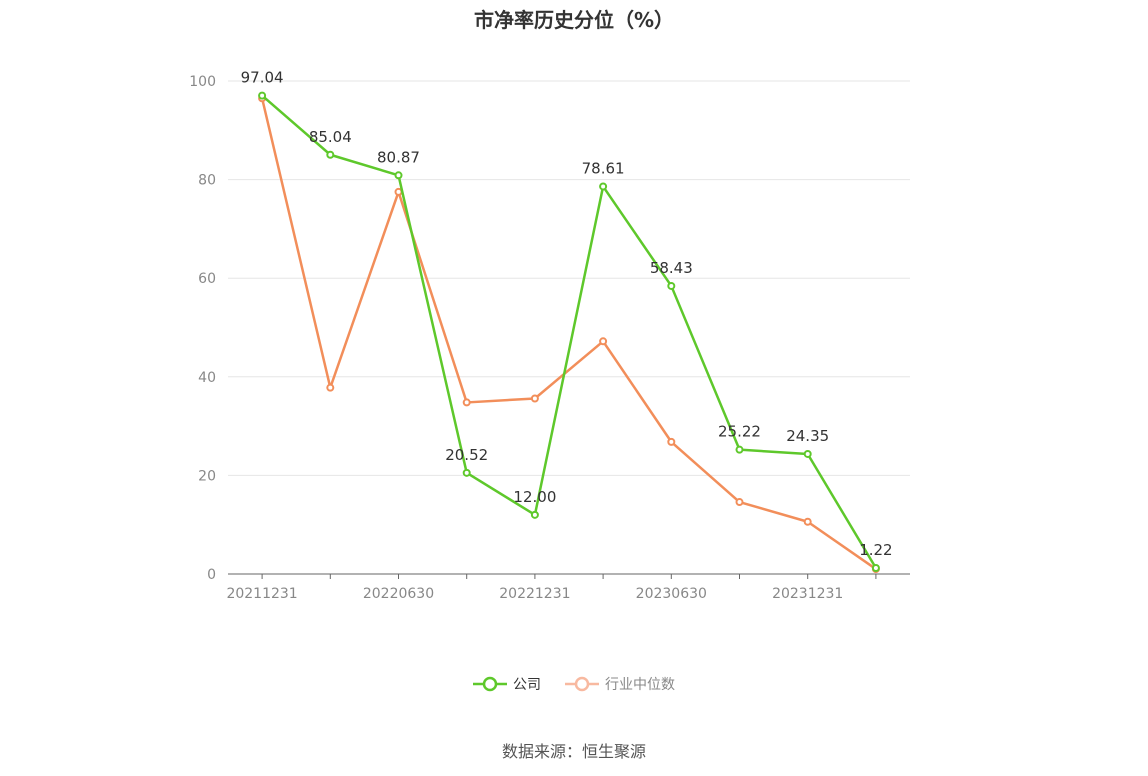  What do you see at coordinates (207, 279) in the screenshot?
I see `y-tick-label: 60` at bounding box center [207, 279].